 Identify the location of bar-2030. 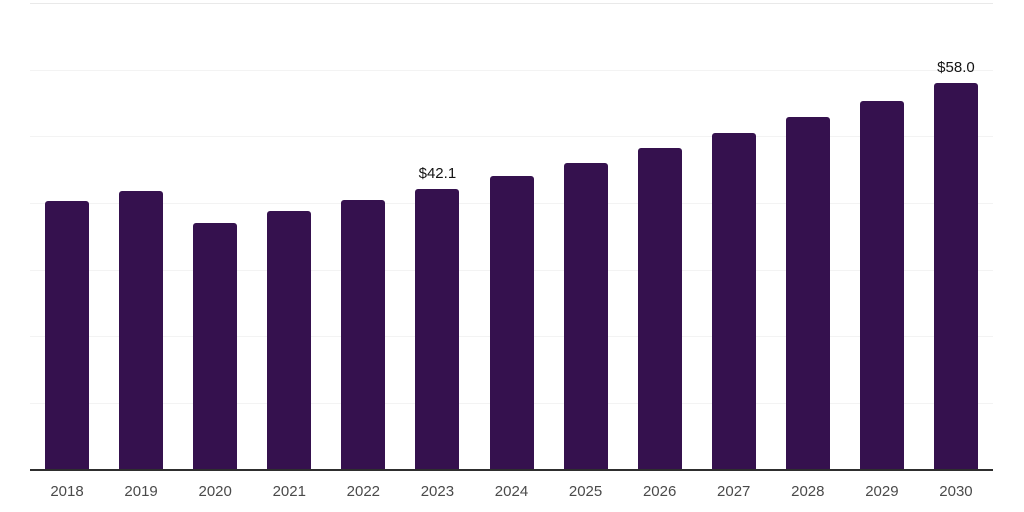
(955, 276).